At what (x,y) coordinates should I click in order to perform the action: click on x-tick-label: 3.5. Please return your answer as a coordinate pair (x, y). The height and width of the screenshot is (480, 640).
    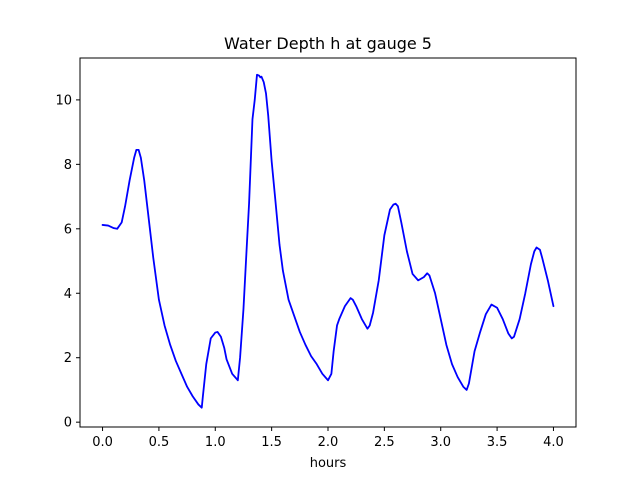
    Looking at the image, I should click on (497, 442).